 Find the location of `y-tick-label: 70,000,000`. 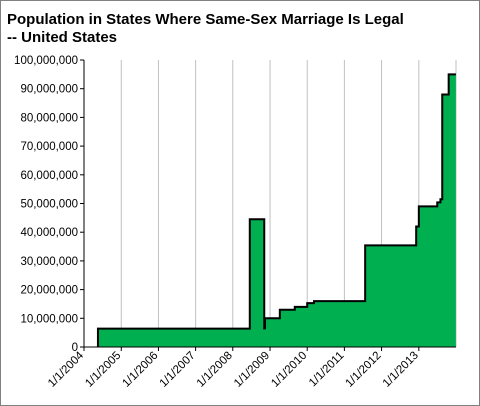

y-tick-label: 70,000,000 is located at coordinates (49, 147).